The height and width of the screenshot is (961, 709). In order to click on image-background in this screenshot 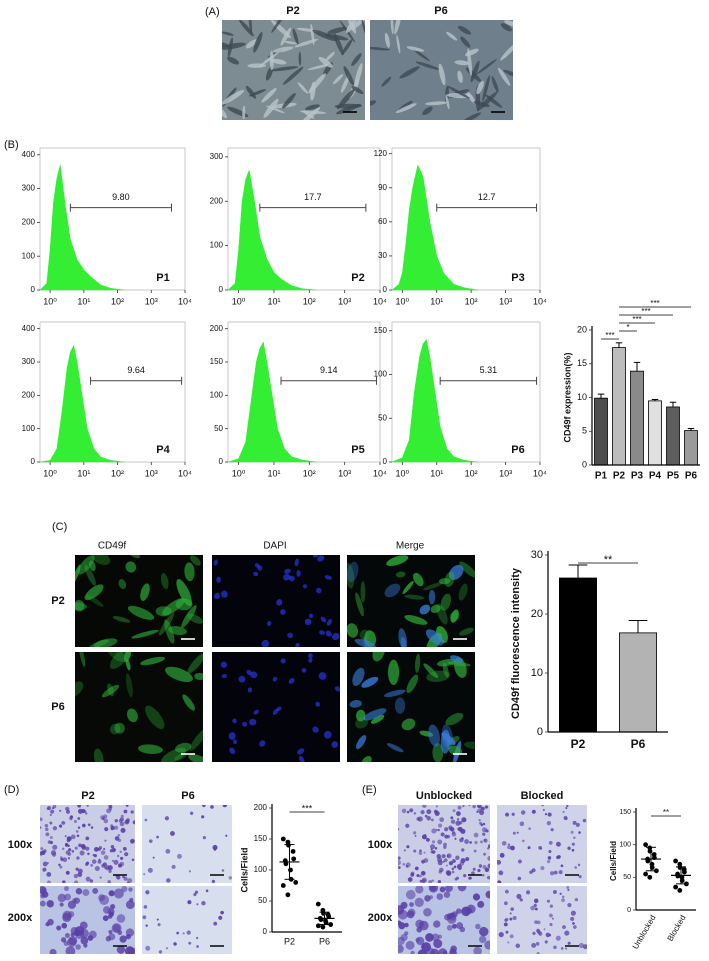, I will do `click(187, 920)`.